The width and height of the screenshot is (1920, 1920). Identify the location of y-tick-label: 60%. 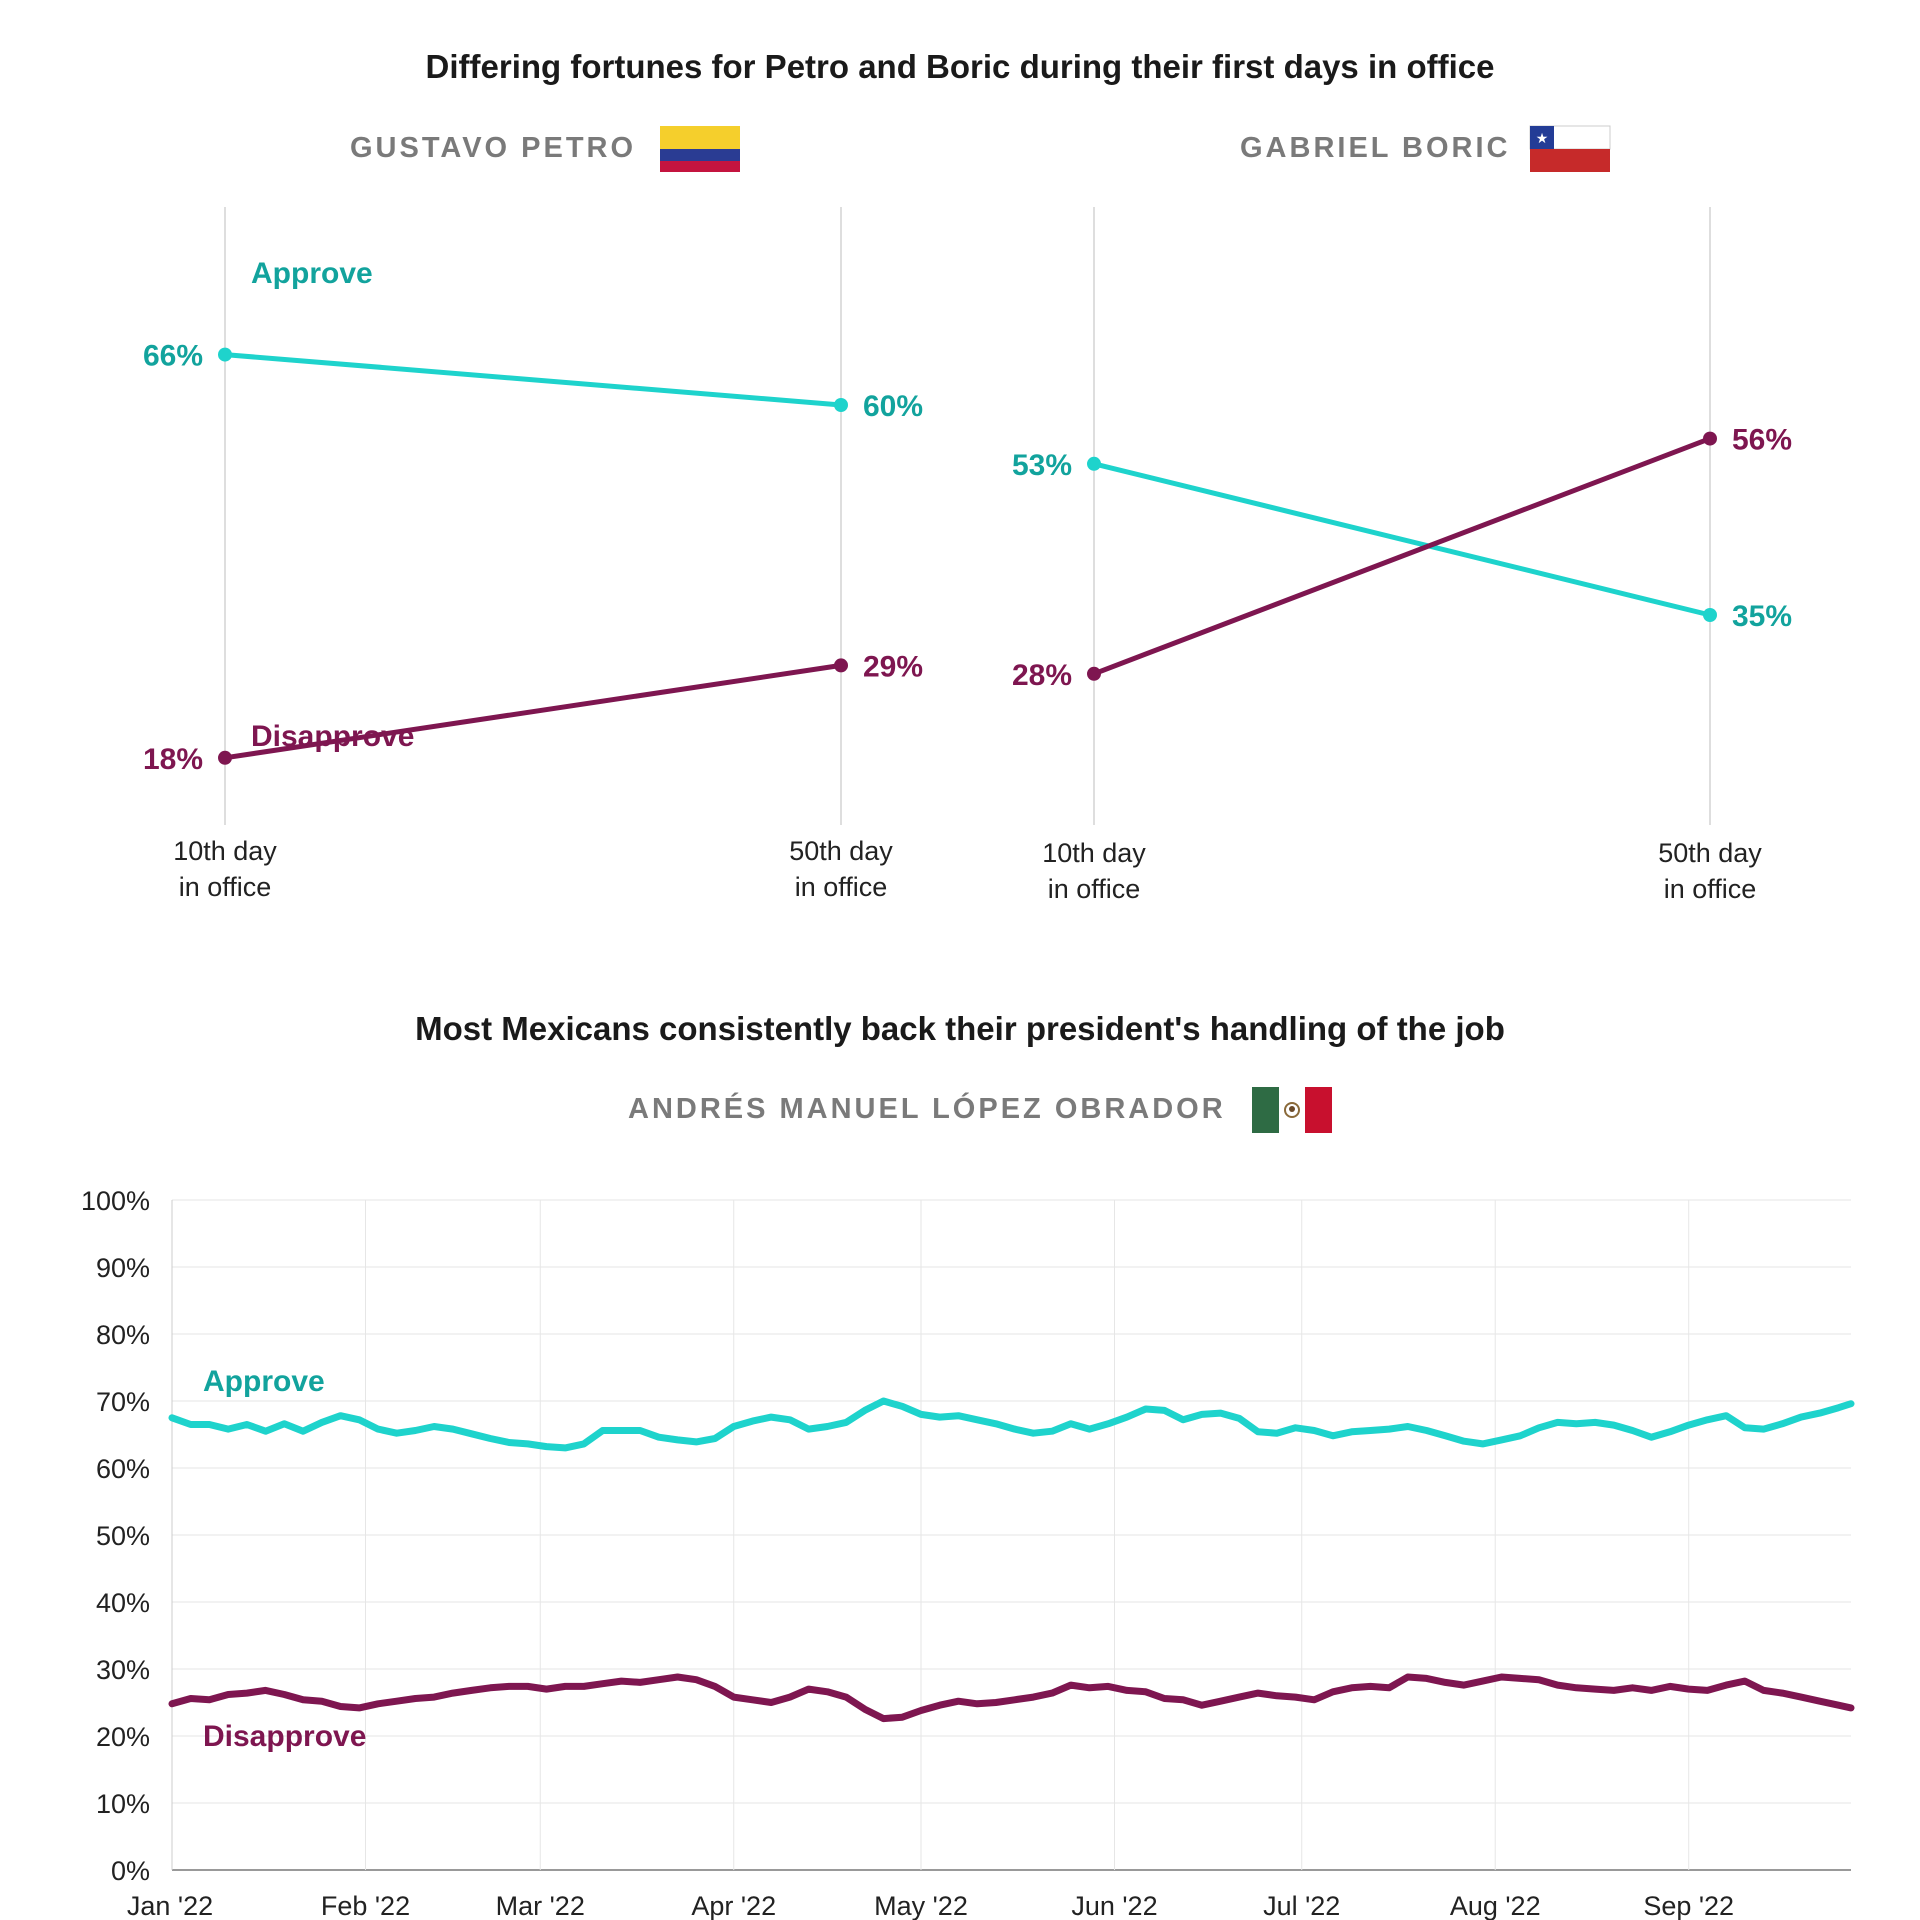
(123, 1469).